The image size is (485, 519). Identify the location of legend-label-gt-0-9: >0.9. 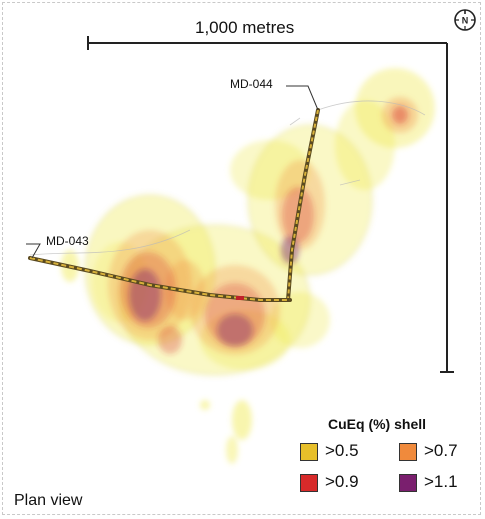
(342, 481).